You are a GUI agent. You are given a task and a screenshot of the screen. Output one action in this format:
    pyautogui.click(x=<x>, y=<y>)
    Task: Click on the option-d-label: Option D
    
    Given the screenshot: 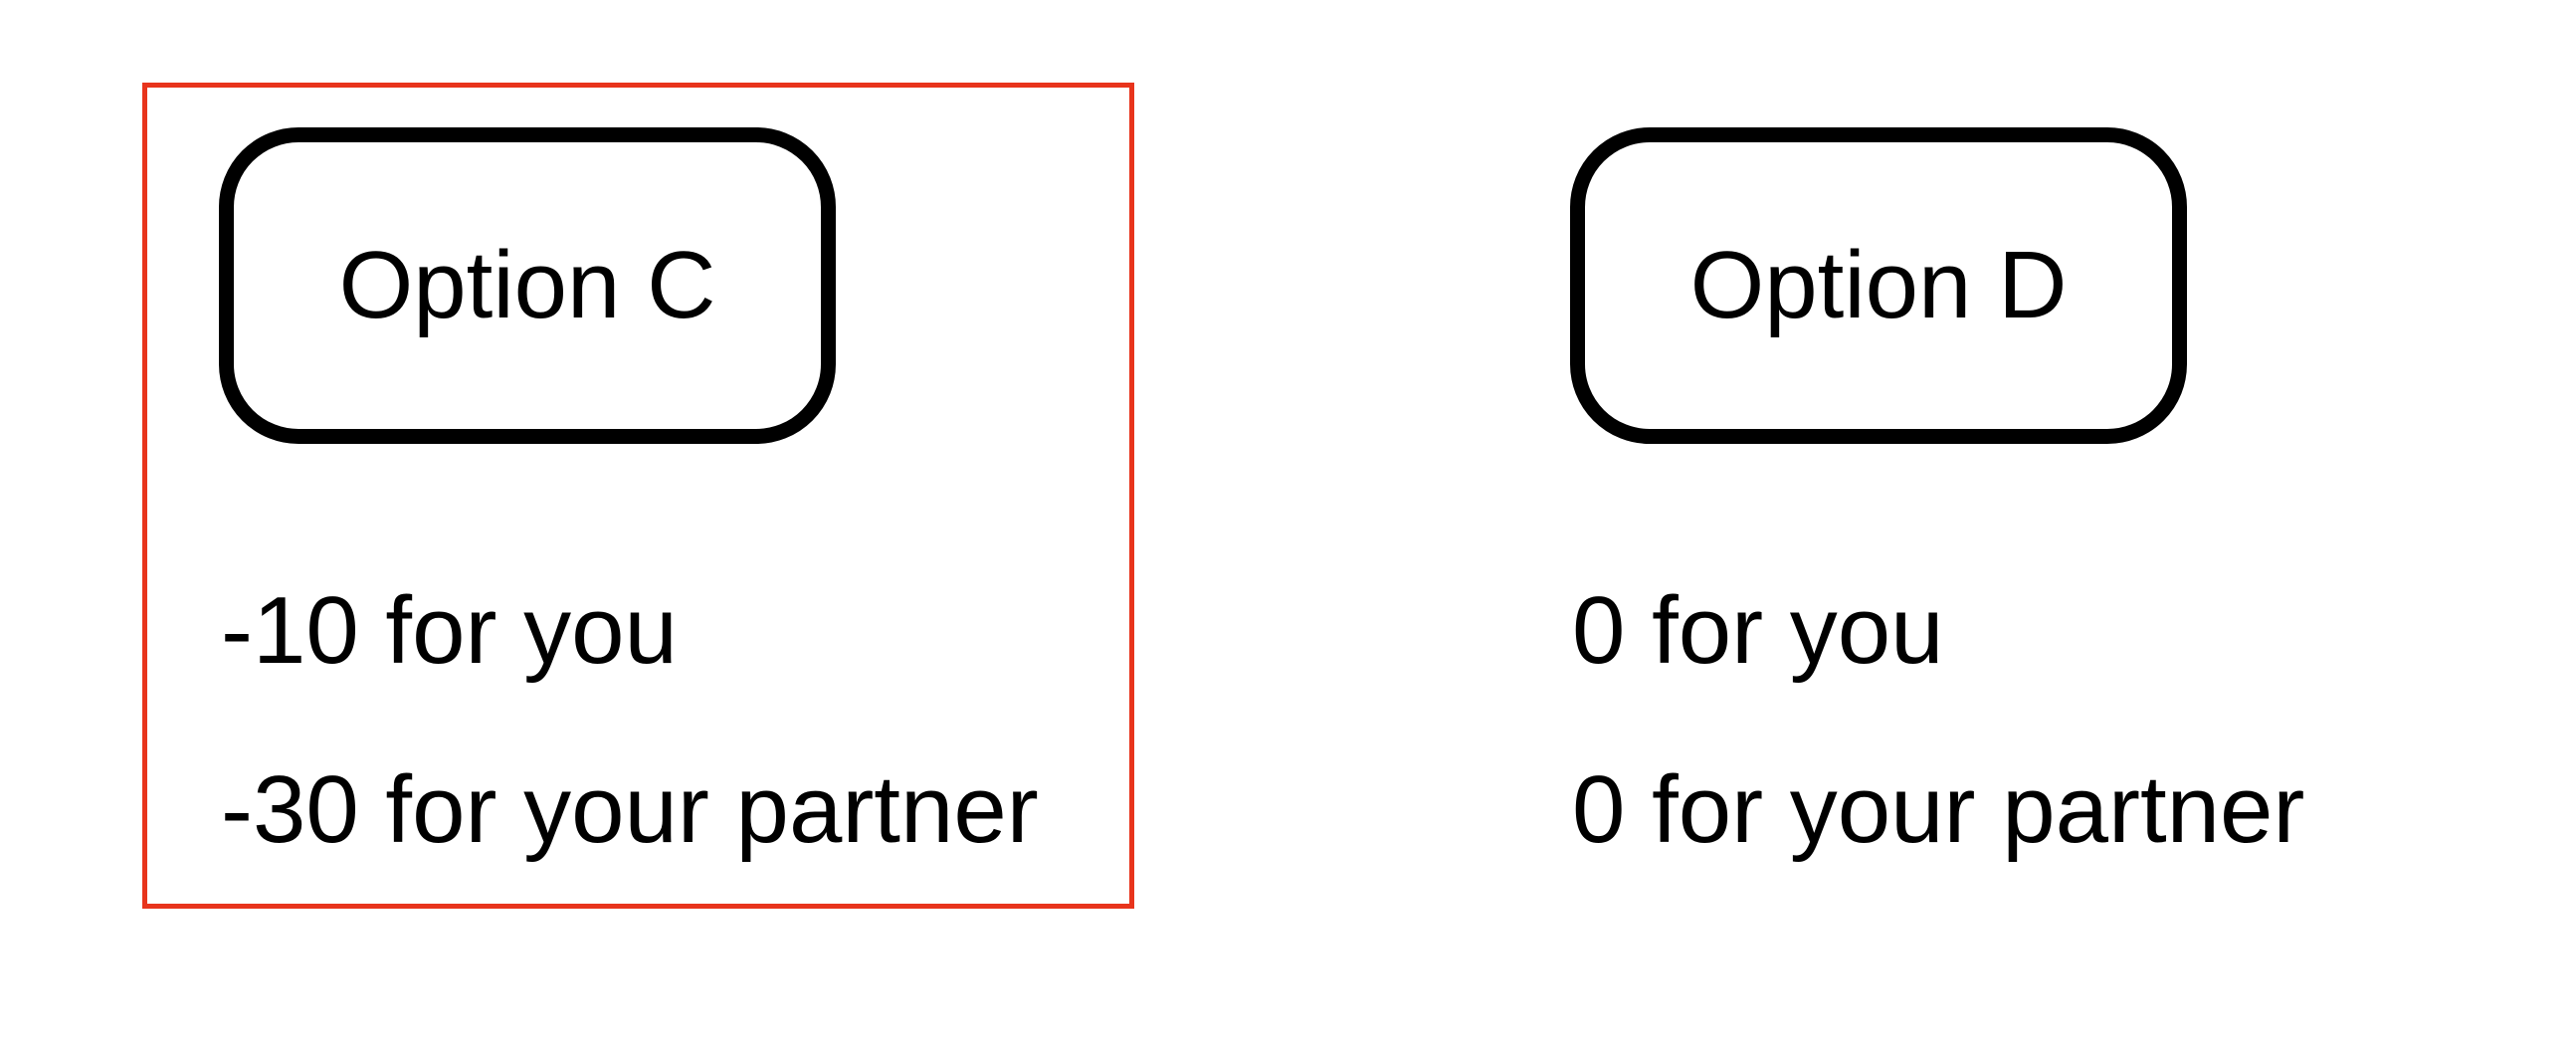 What is the action you would take?
    pyautogui.click(x=1878, y=285)
    